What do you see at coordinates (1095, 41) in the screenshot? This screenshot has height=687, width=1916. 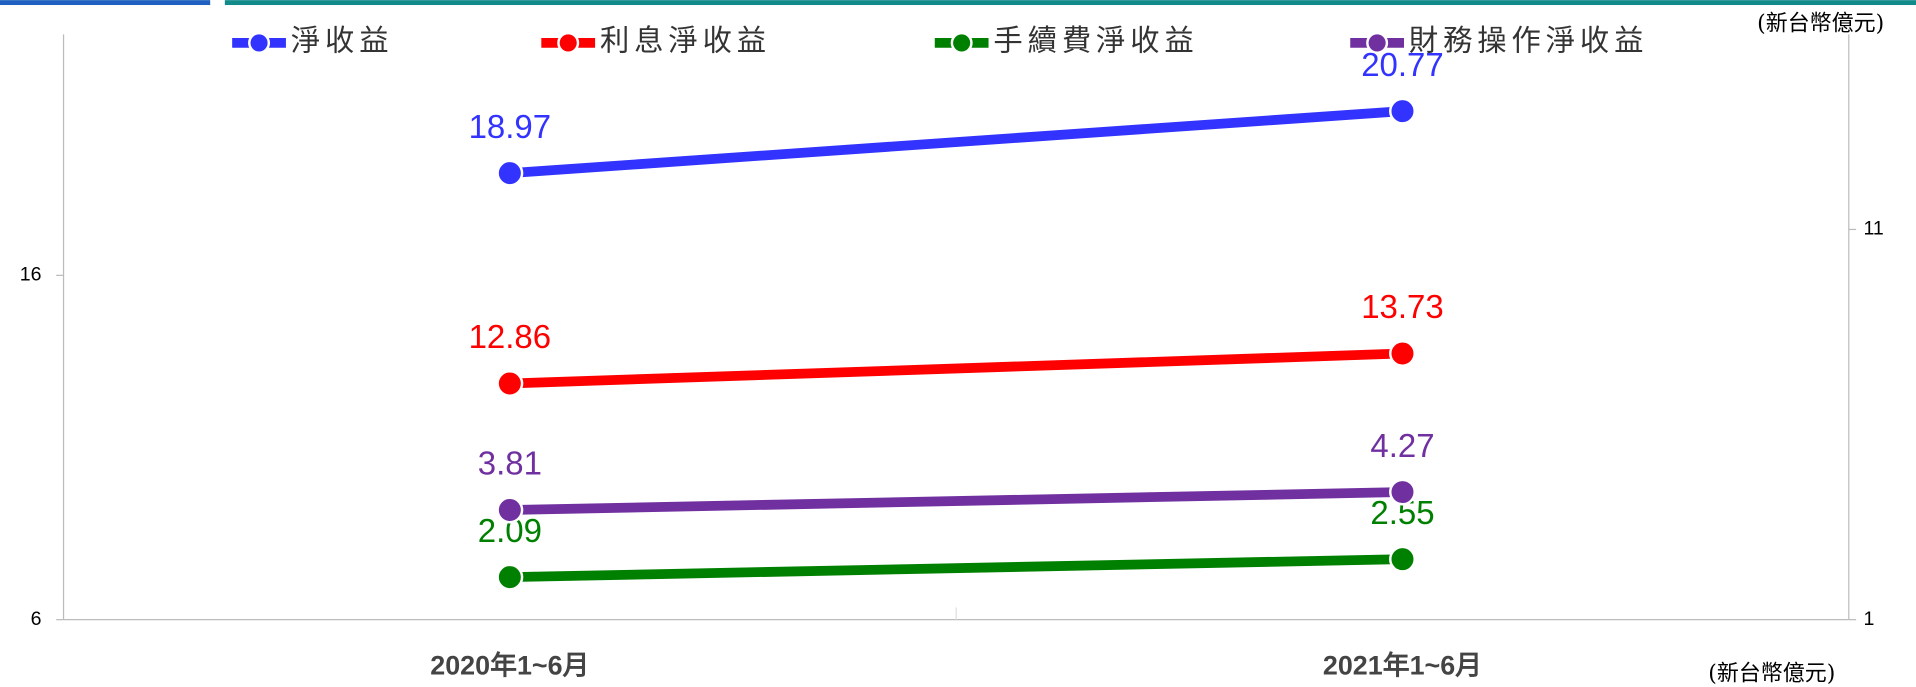 I see `legend-label: 手續費淨收益` at bounding box center [1095, 41].